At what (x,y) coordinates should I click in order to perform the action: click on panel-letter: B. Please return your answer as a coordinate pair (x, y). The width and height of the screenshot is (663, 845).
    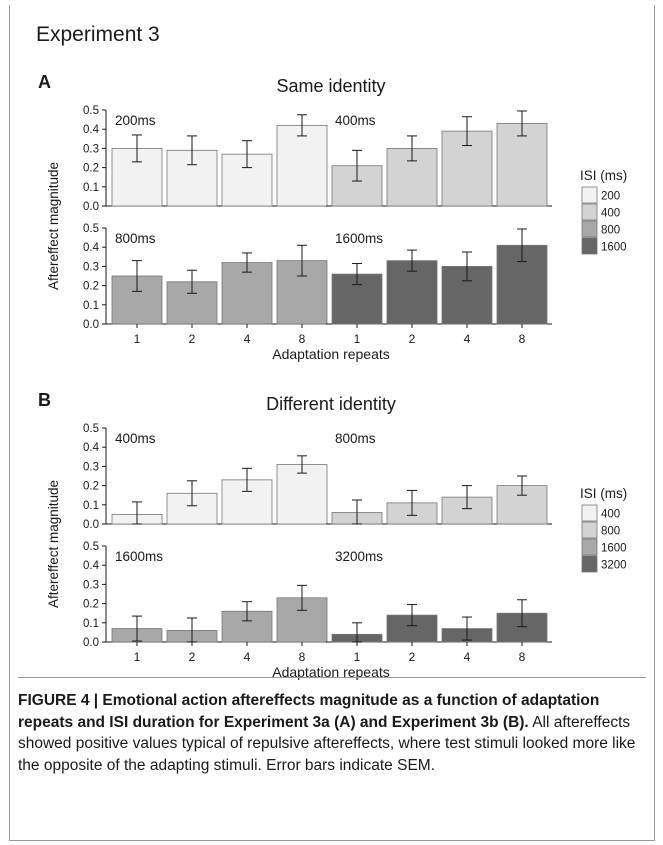
    Looking at the image, I should click on (44, 400).